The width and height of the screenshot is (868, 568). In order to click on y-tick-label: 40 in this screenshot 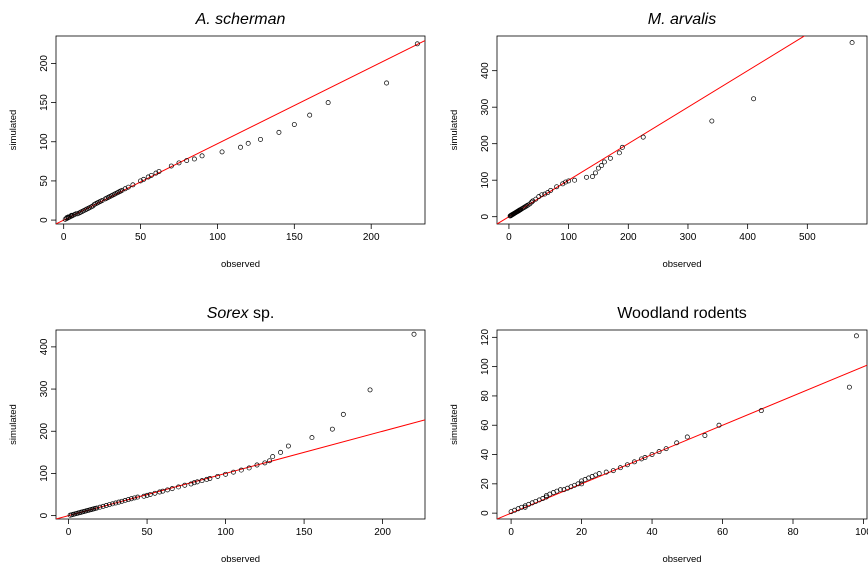, I will do `click(485, 455)`.